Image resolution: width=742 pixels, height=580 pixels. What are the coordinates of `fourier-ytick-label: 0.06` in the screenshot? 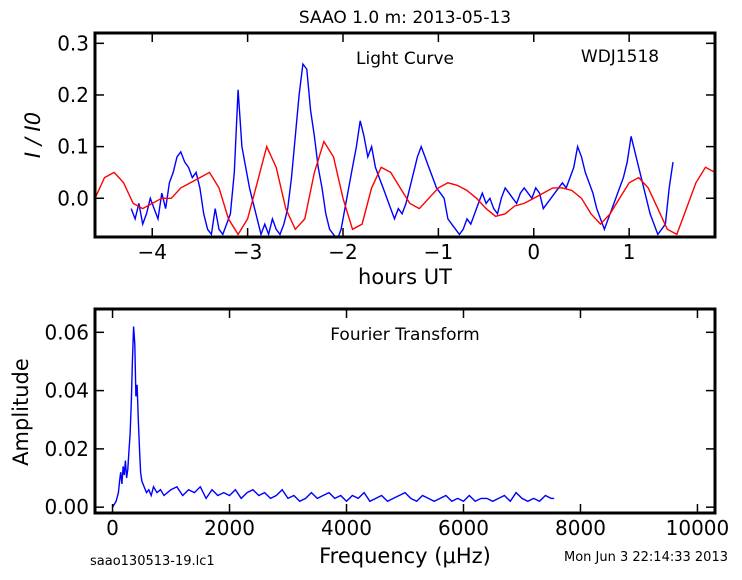 It's located at (66, 332).